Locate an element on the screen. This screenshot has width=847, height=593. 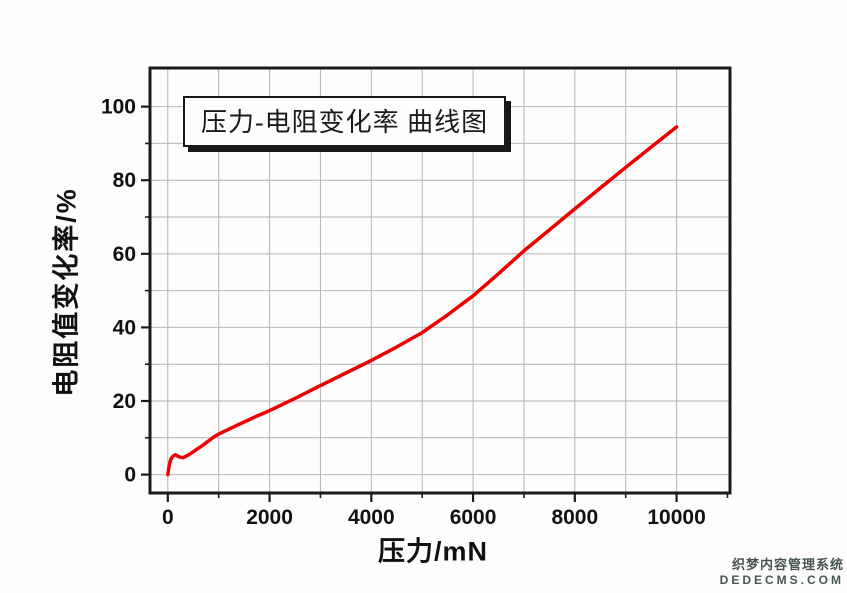
watermark: 织梦内容管理系统 DEDECMS.COM is located at coordinates (782, 572).